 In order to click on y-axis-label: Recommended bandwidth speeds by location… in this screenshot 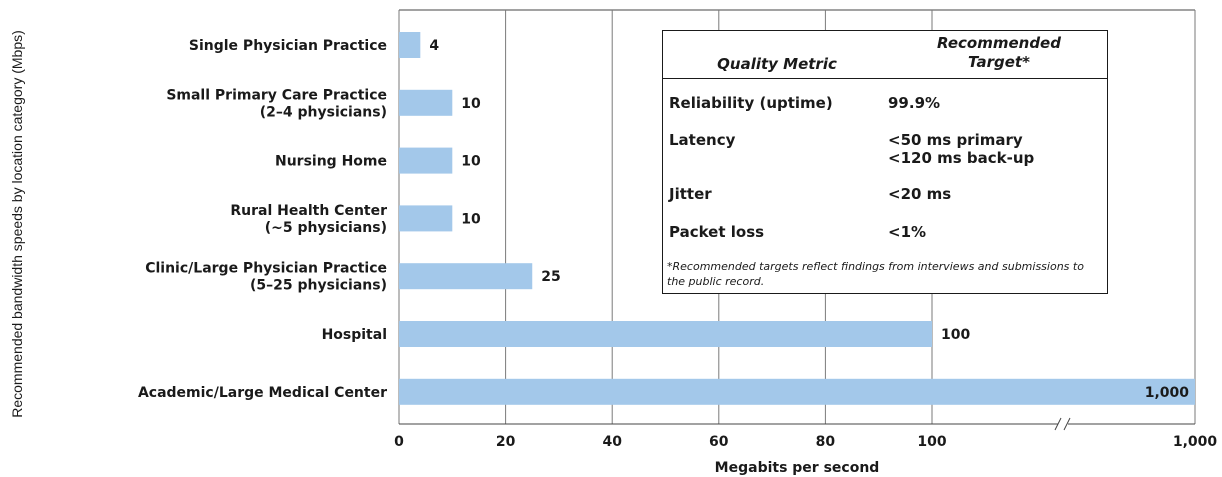, I will do `click(17, 224)`.